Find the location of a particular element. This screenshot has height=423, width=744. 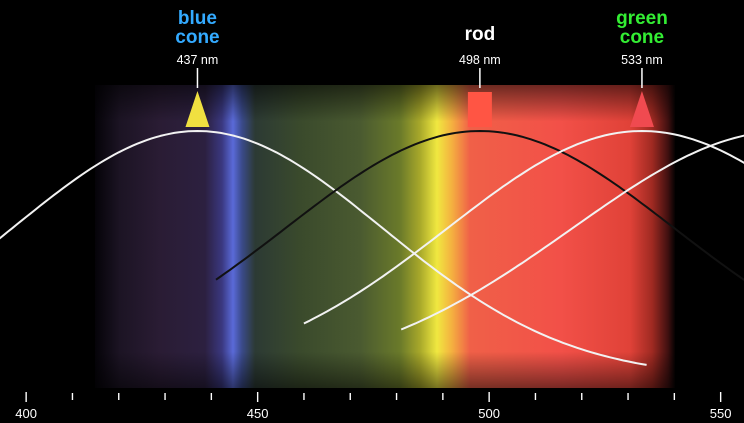

x-tick-label: 500 is located at coordinates (489, 413).